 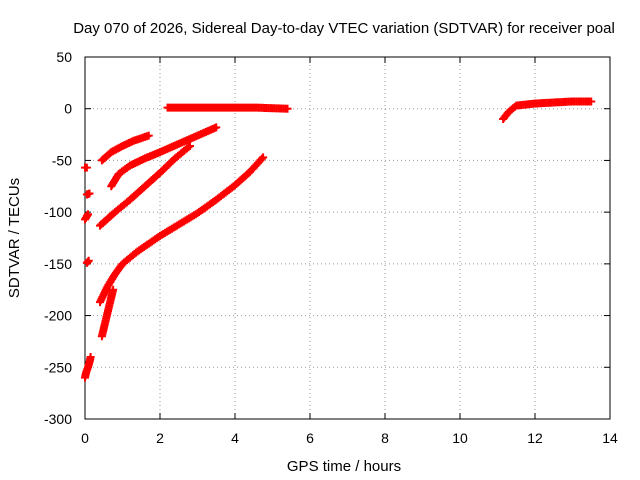 I want to click on x-tick-label: 8, so click(x=385, y=438).